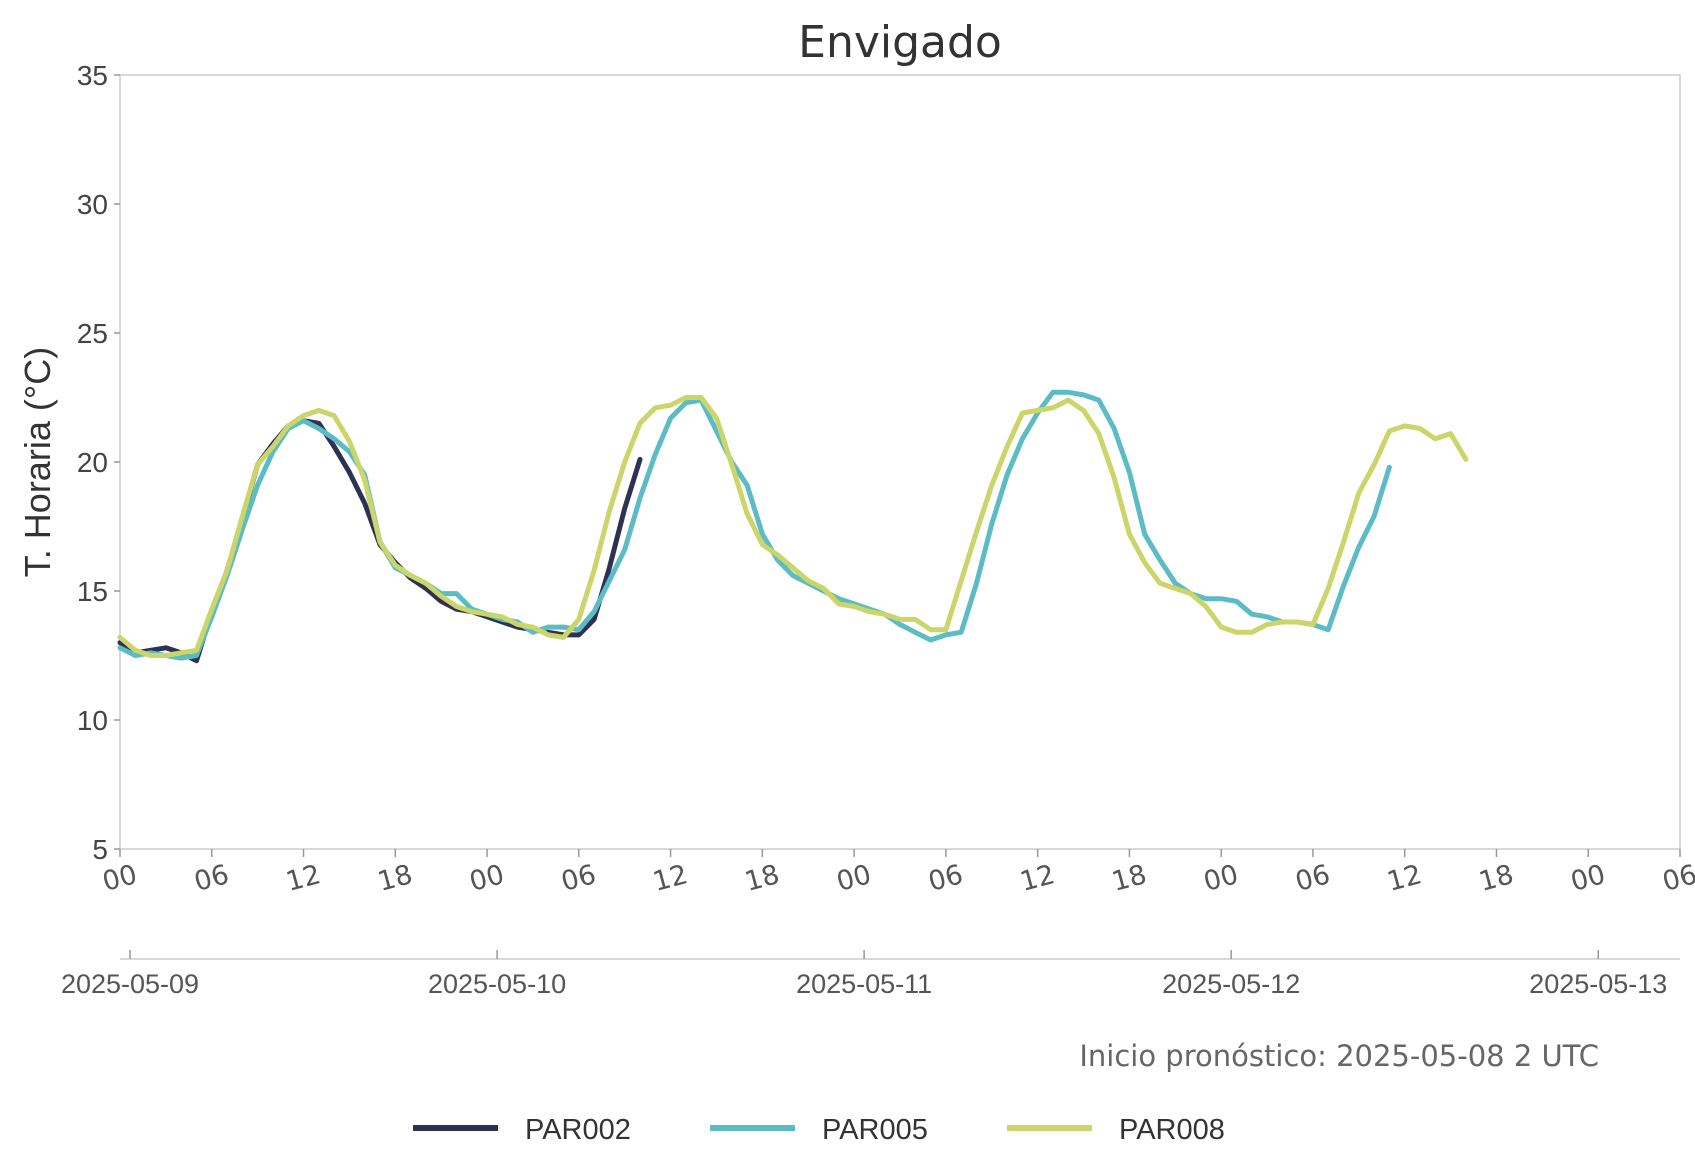 This screenshot has height=1176, width=1695. What do you see at coordinates (92, 720) in the screenshot?
I see `y-tick-label: 10` at bounding box center [92, 720].